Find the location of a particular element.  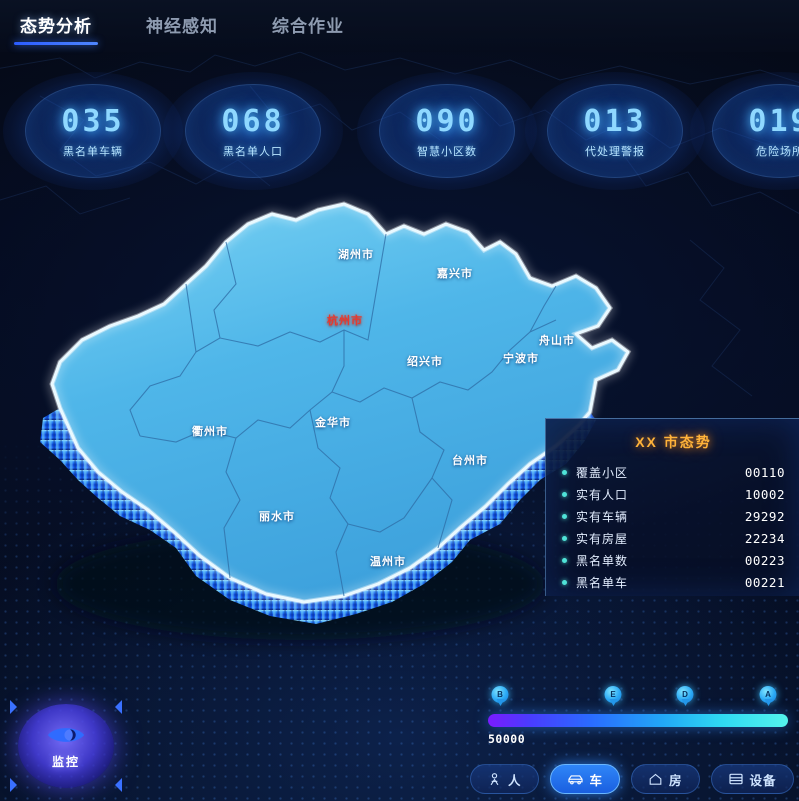

stat-smart-communities: 090 智慧小区数 is located at coordinates (447, 131).